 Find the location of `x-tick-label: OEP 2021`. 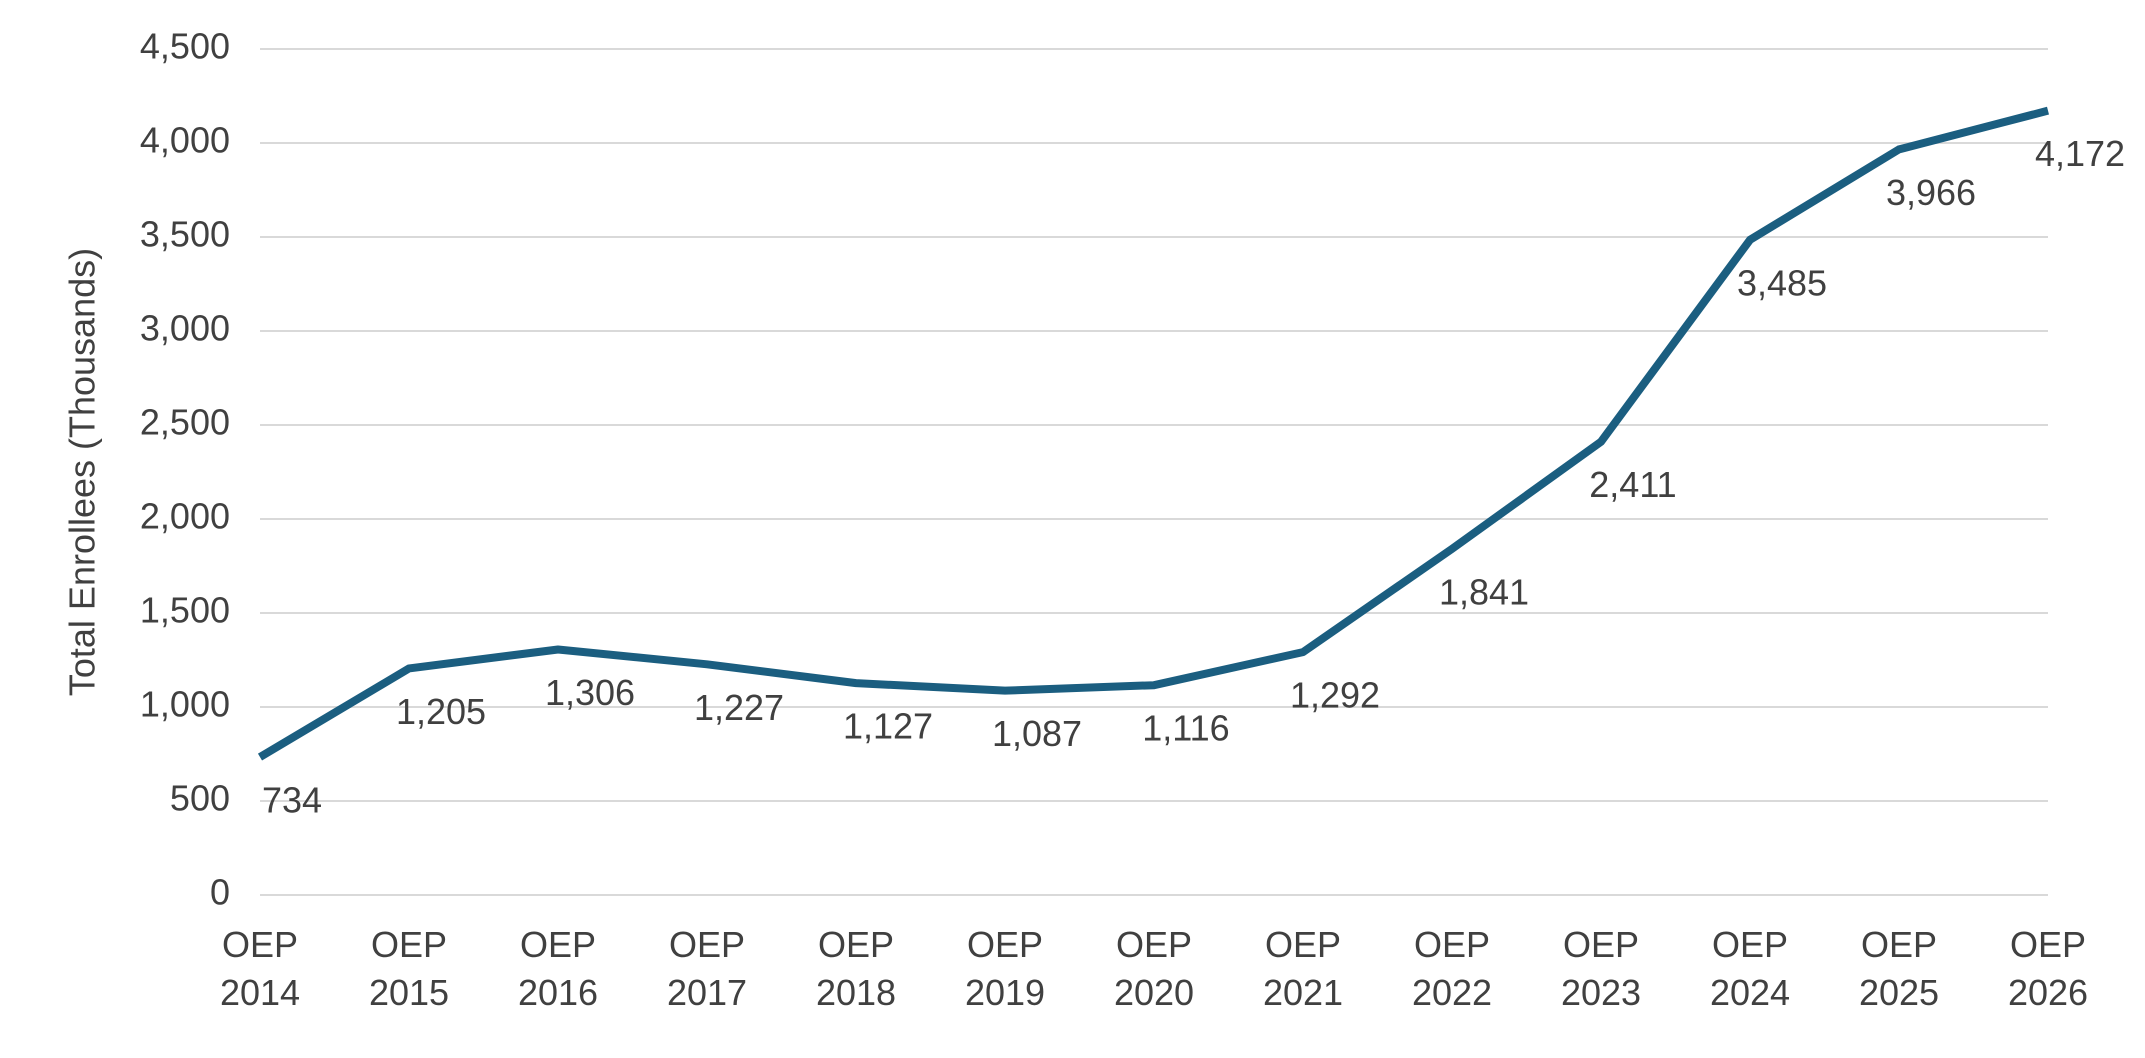

x-tick-label: OEP 2021 is located at coordinates (1303, 968).